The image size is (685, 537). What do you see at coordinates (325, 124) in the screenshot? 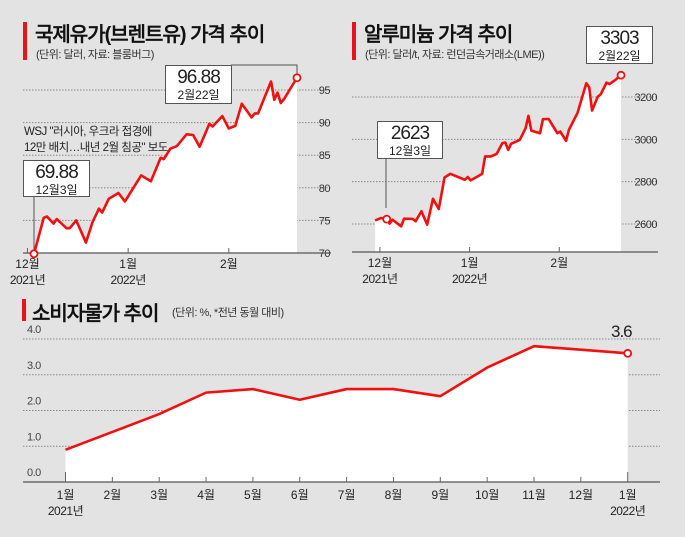
I see `y-tick-label: 90` at bounding box center [325, 124].